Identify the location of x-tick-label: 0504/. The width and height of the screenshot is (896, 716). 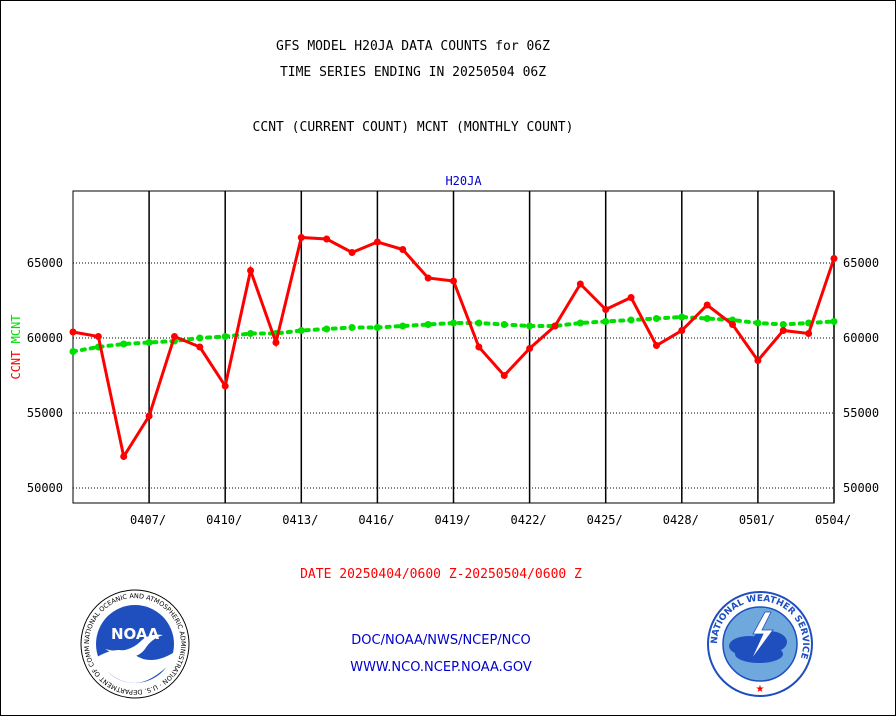
(833, 520).